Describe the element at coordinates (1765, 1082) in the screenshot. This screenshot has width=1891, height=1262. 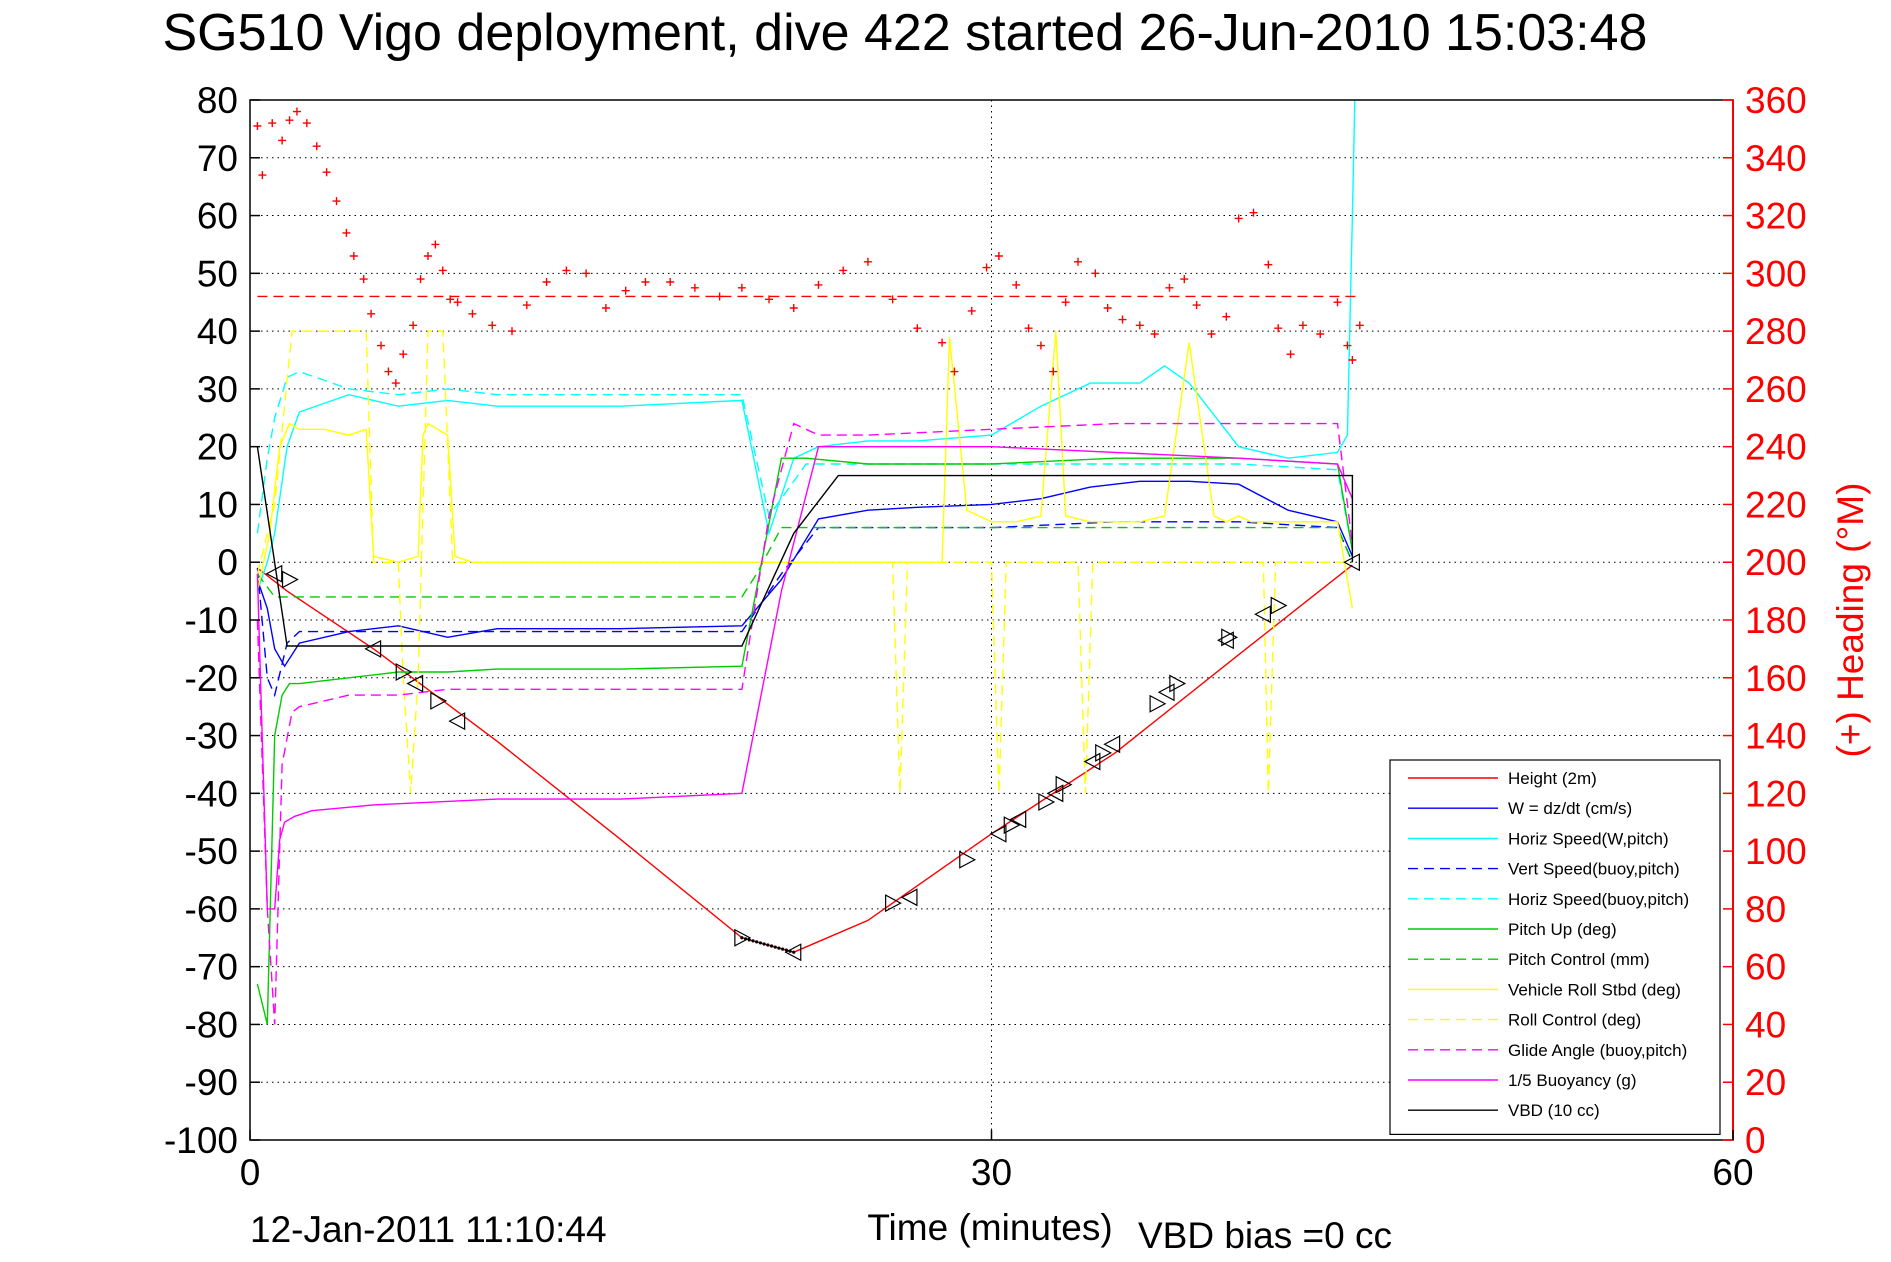
I see `right-tick-label: 20` at that location.